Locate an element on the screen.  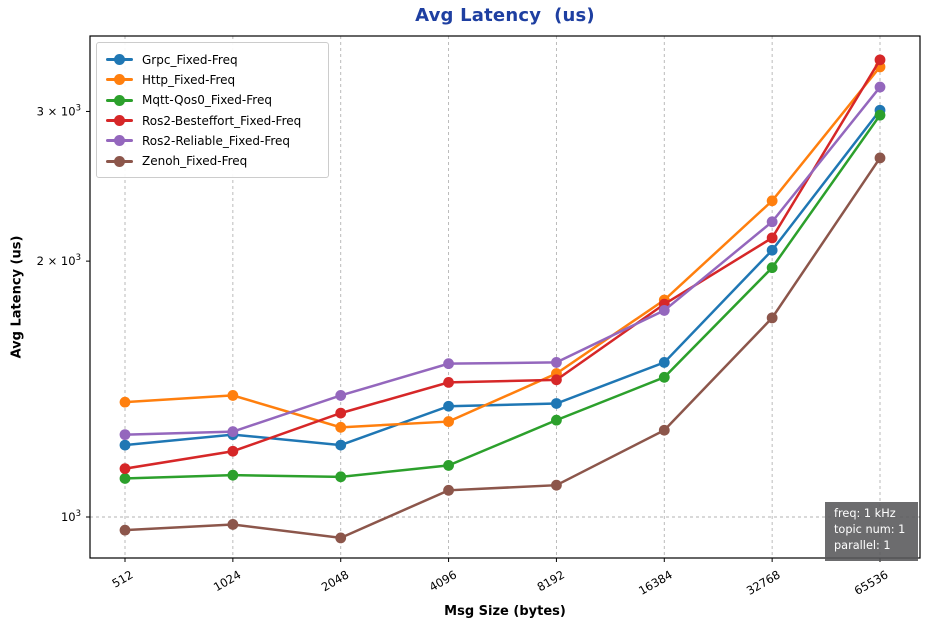
legend-item-grpc-fixed-freq: Grpc_Fixed-Freq is located at coordinates (212, 59).